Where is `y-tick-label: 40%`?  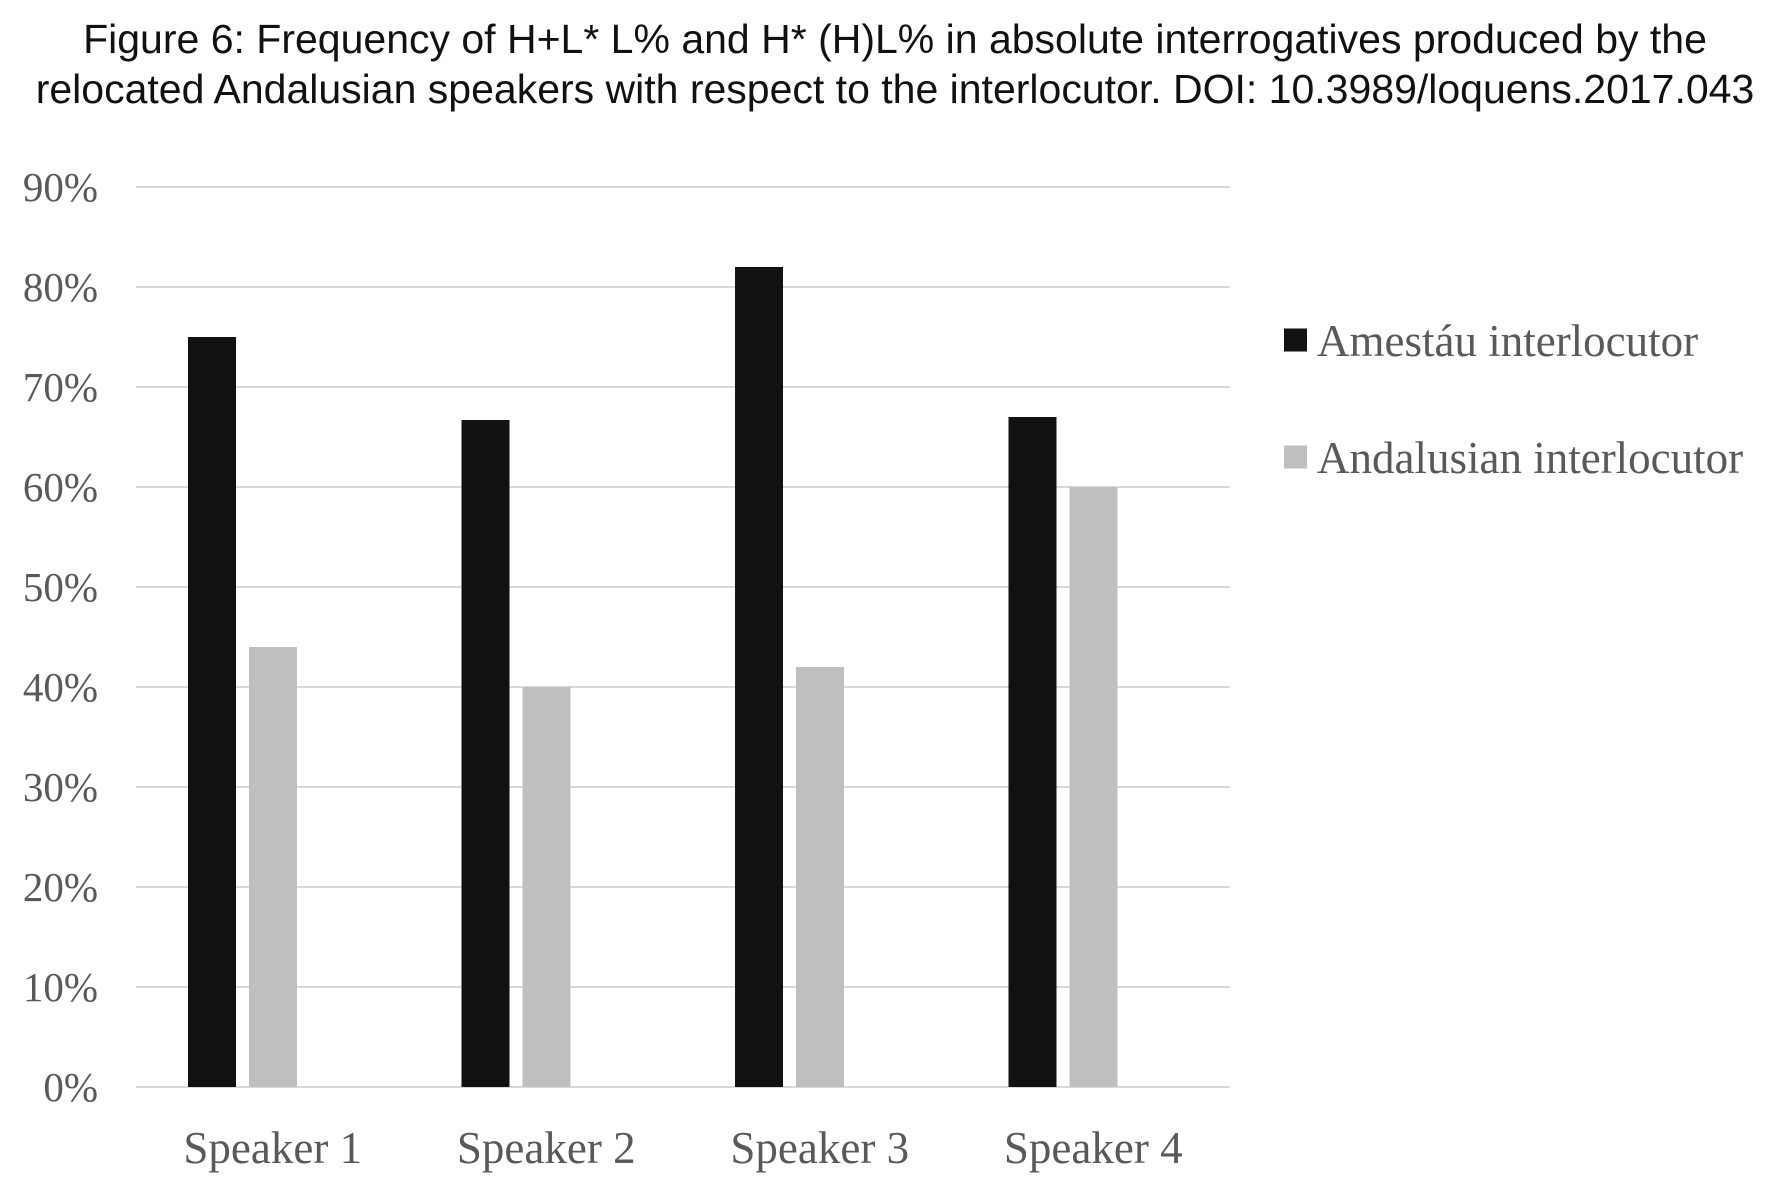 y-tick-label: 40% is located at coordinates (60, 687).